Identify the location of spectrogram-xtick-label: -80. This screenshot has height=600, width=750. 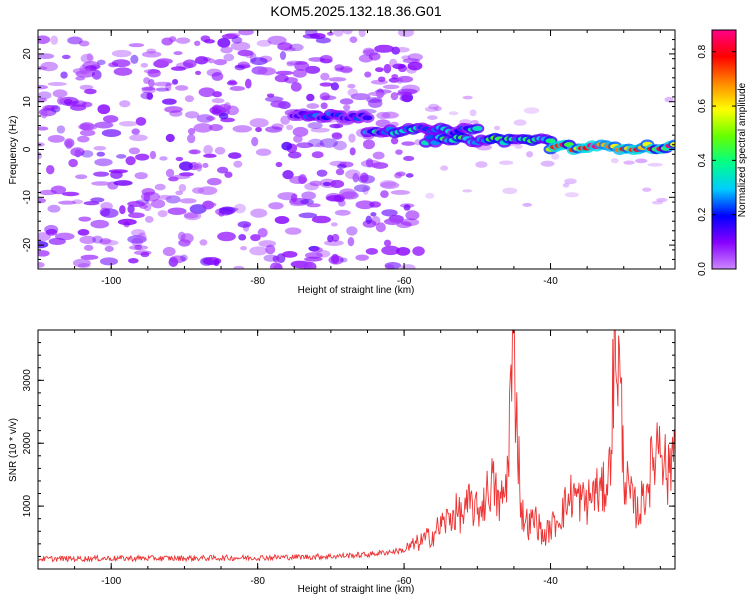
(257, 281).